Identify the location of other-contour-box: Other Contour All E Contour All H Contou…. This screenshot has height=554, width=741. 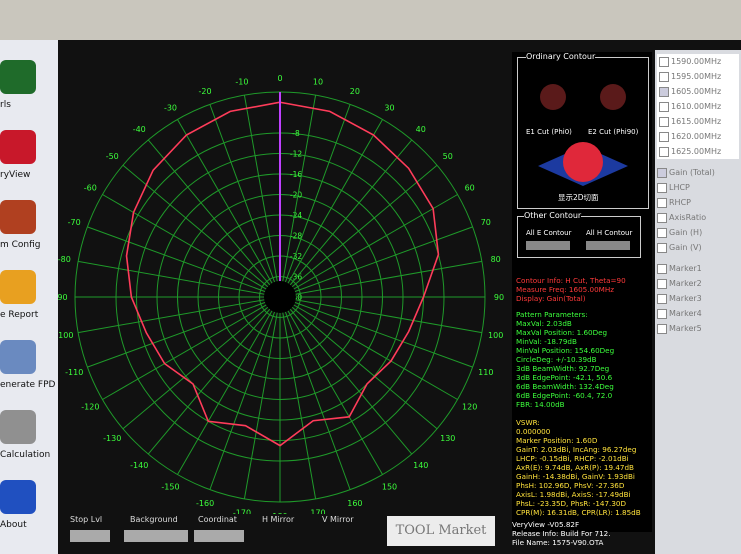
(579, 234).